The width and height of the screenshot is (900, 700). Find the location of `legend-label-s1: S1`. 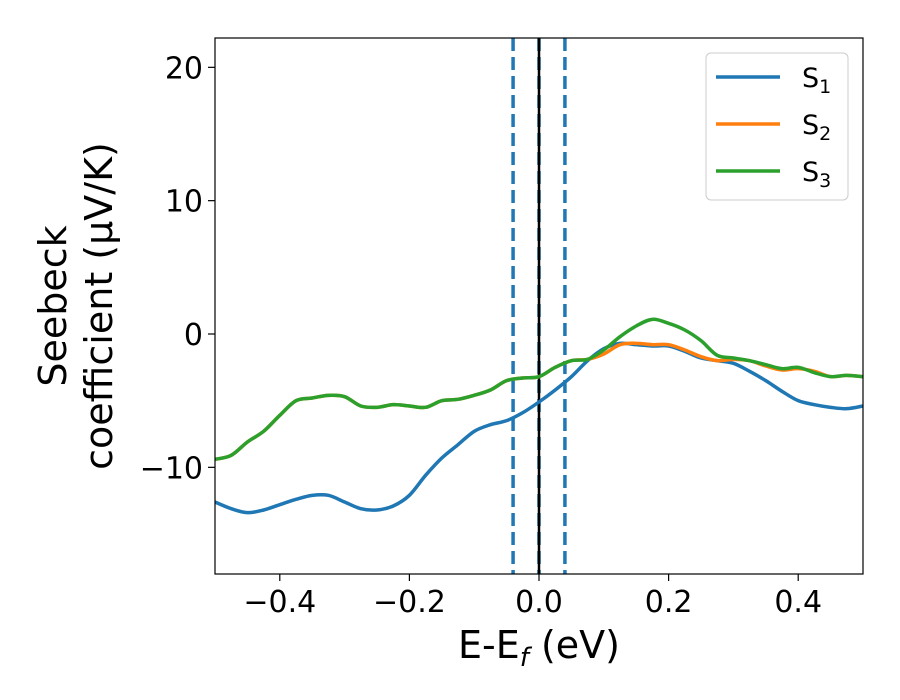

legend-label-s1: S1 is located at coordinates (816, 80).